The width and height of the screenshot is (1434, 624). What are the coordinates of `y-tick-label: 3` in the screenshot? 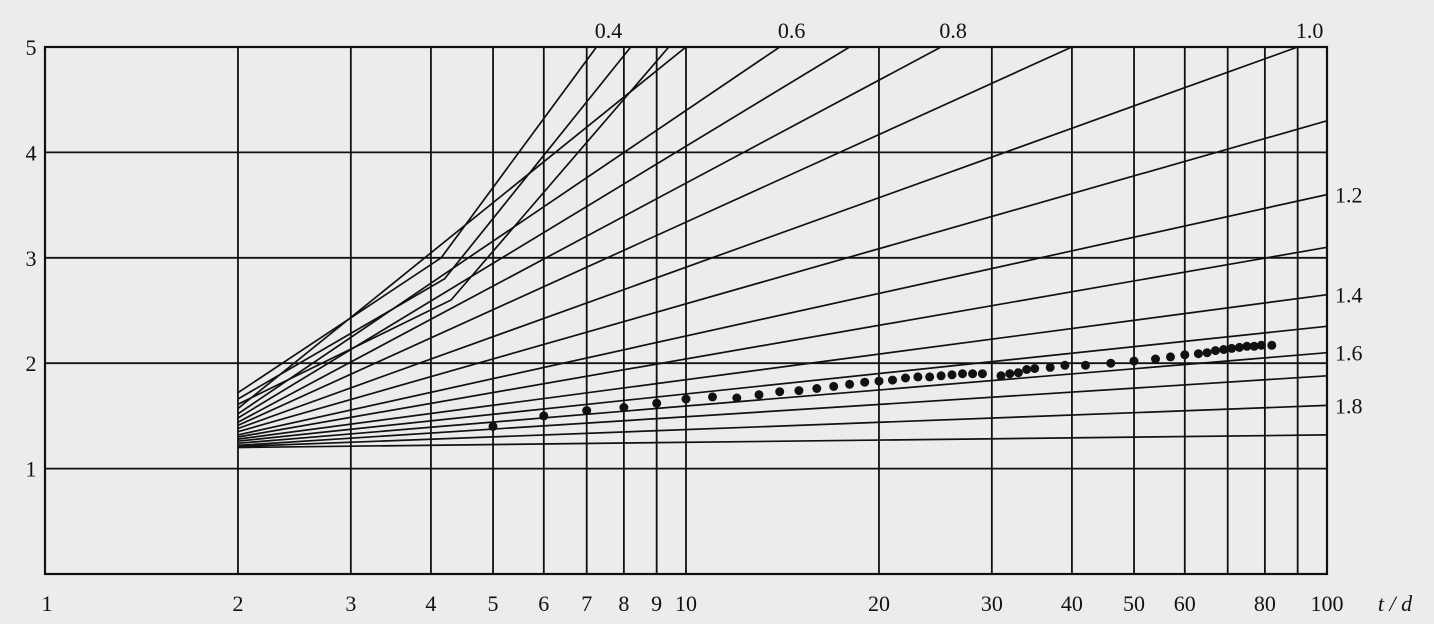 It's located at (31, 258).